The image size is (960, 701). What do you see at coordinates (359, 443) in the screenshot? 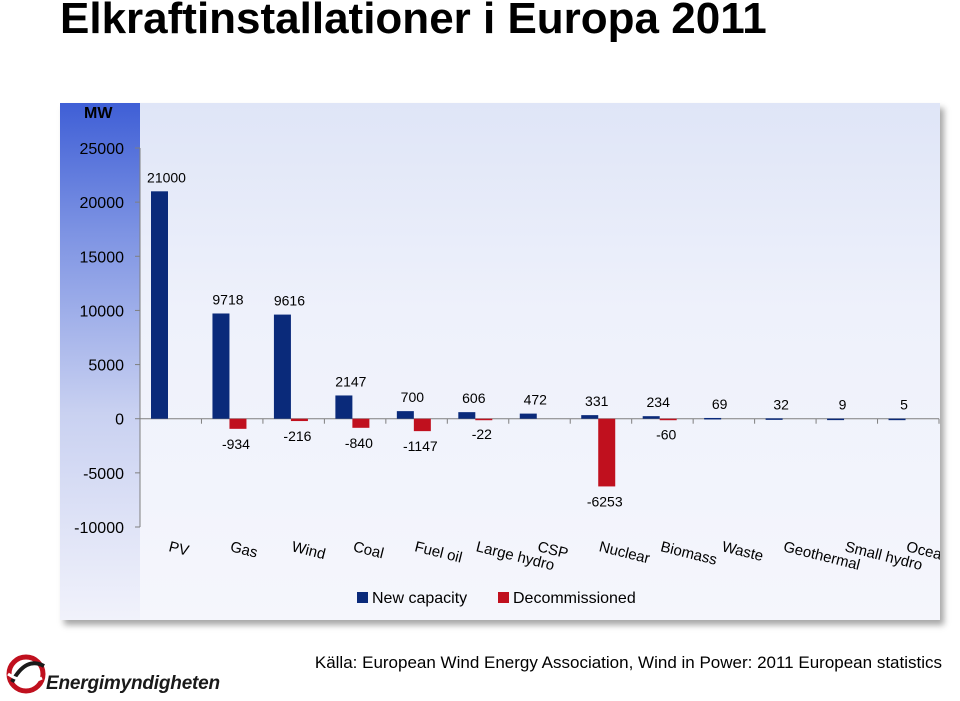
I see `data-label-decommissioned: -840` at bounding box center [359, 443].